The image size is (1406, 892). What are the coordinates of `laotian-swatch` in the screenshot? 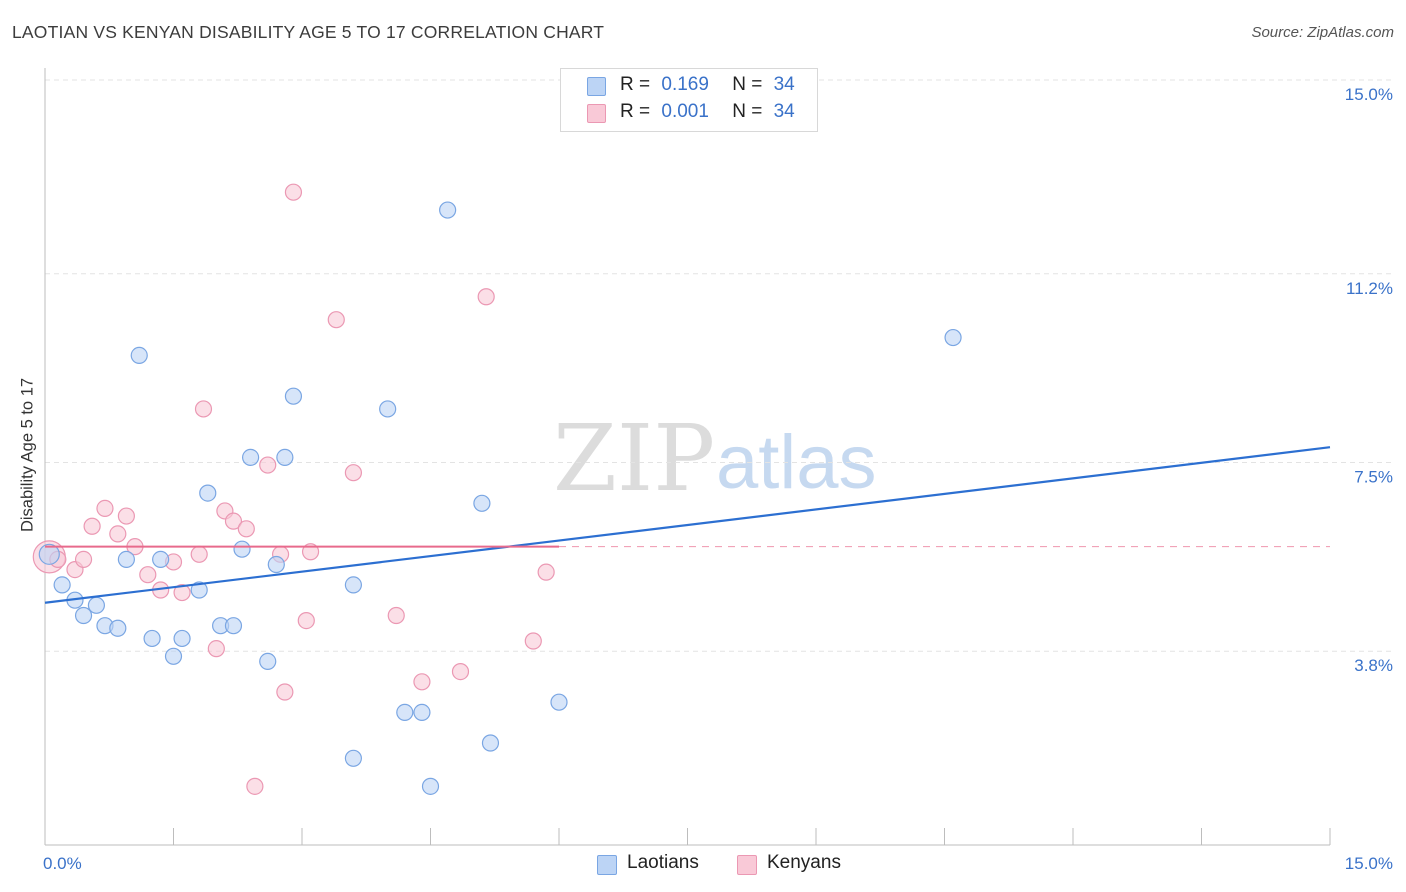 It's located at (596, 86).